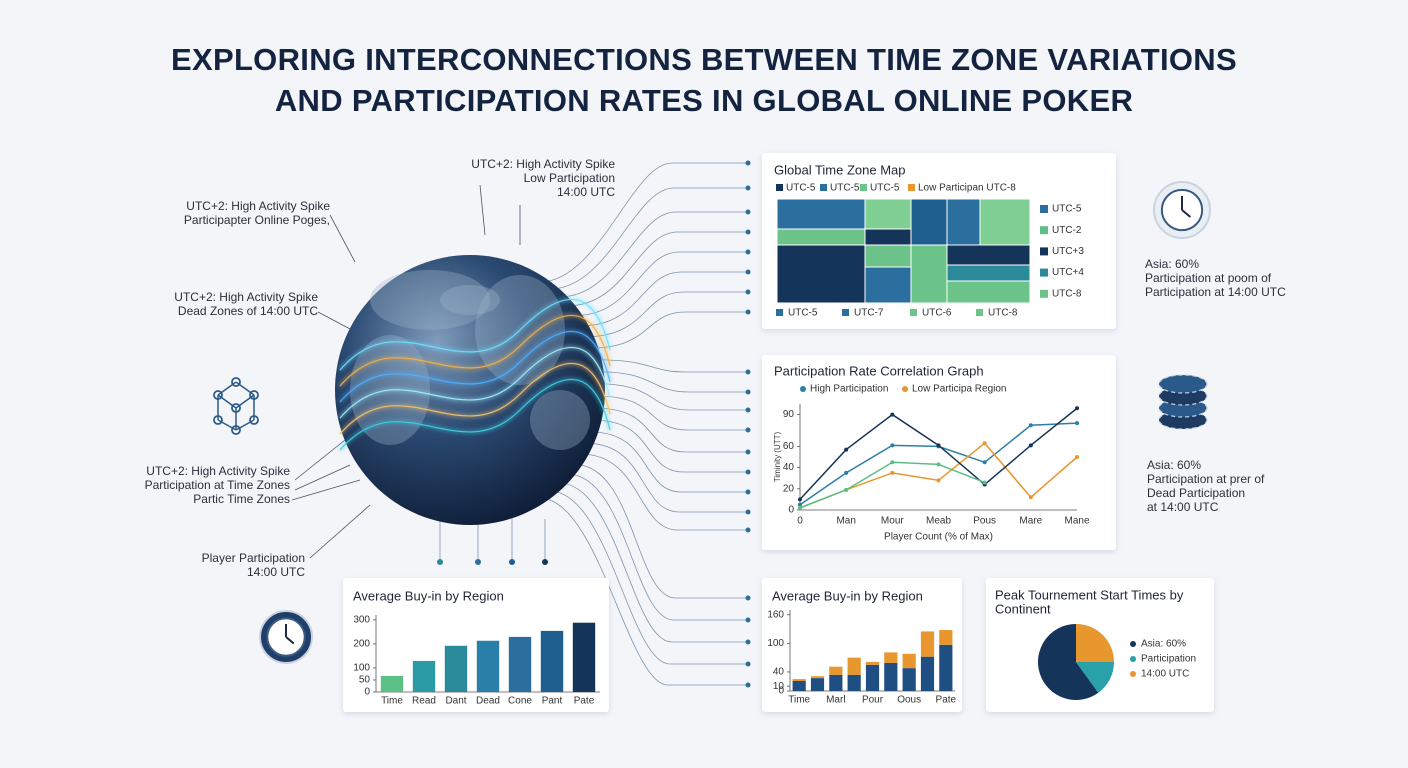  What do you see at coordinates (1089, 594) in the screenshot?
I see `panel-title: Peak Tournement Start Times by` at bounding box center [1089, 594].